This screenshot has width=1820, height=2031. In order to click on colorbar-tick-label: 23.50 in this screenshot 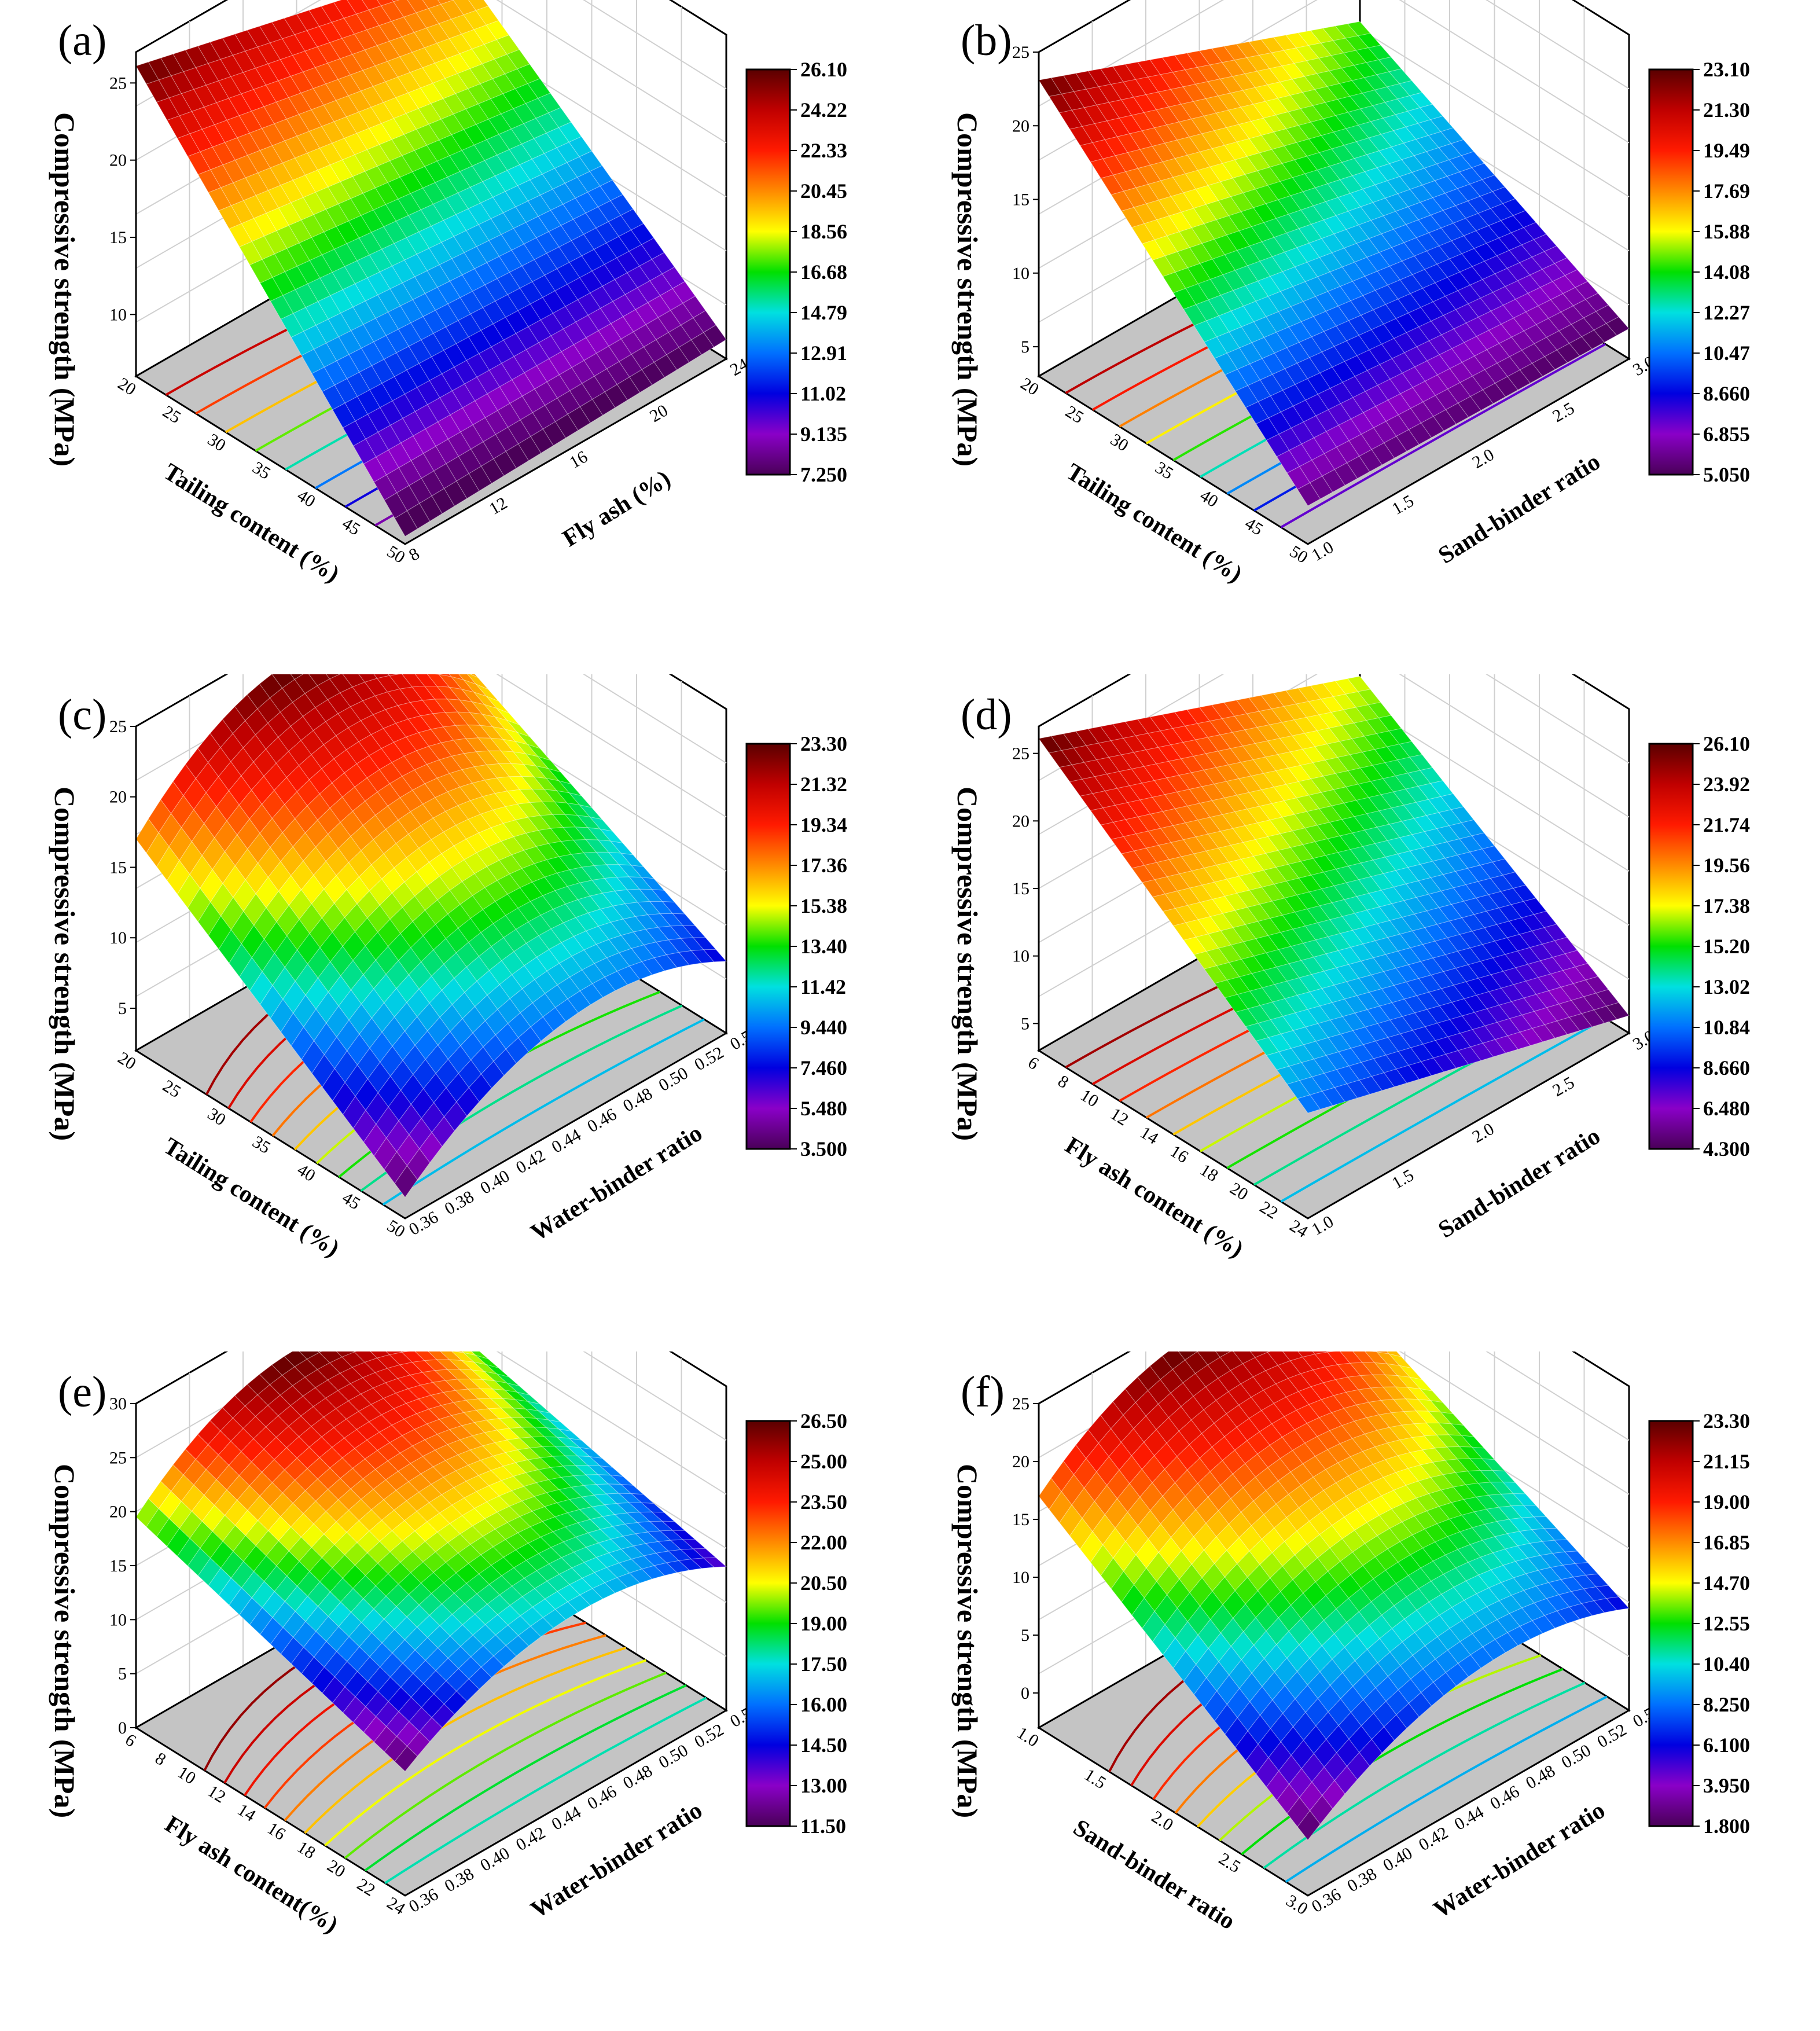, I will do `click(823, 1502)`.